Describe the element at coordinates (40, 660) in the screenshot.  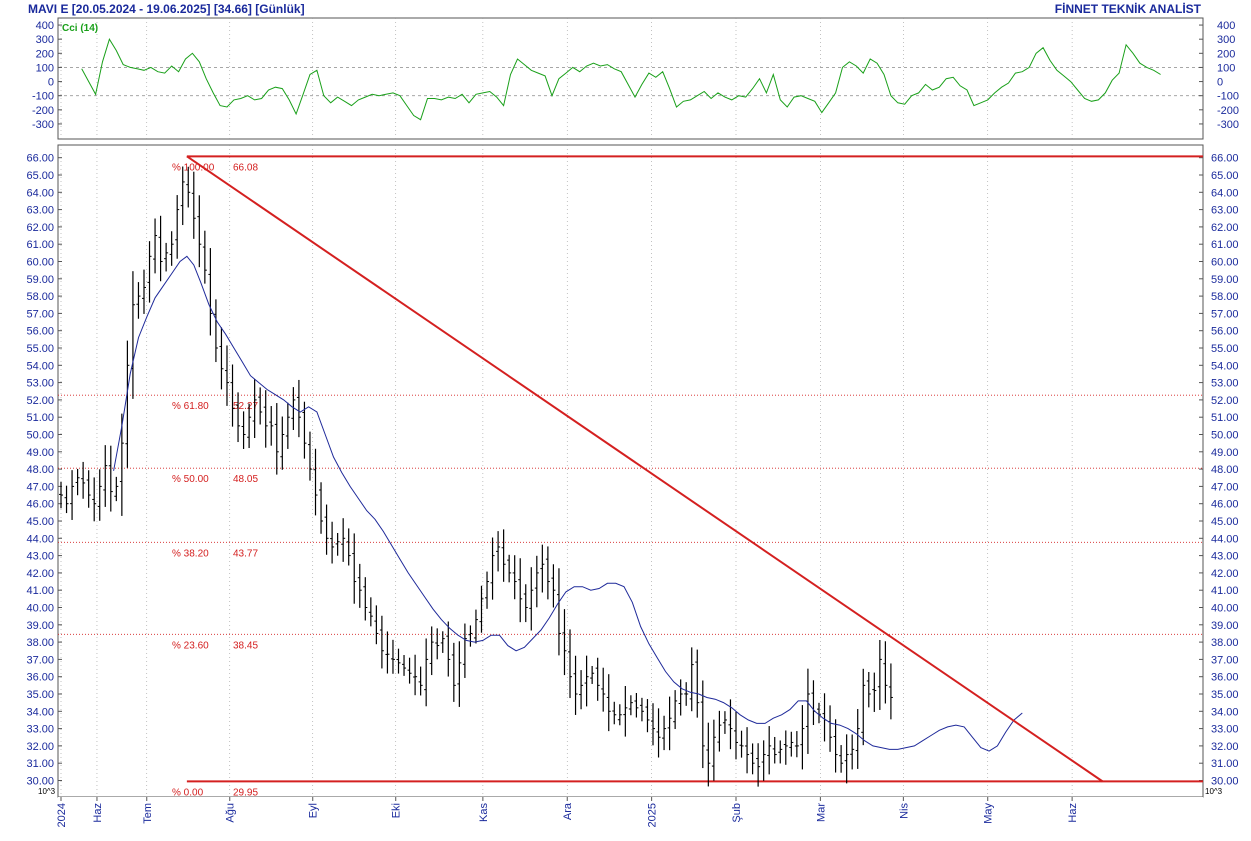
I see `price-tick-label-left: 37.00` at that location.